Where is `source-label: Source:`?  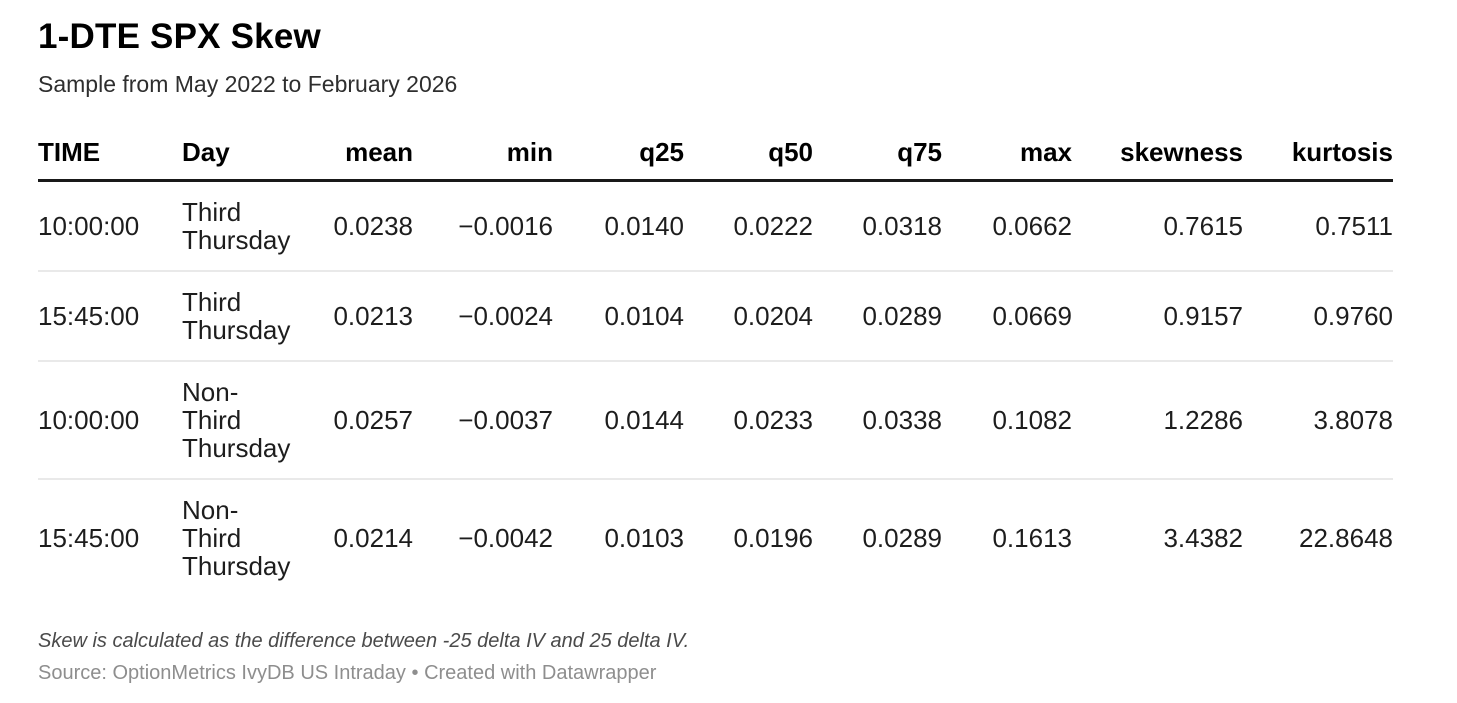
source-label: Source: is located at coordinates (72, 673).